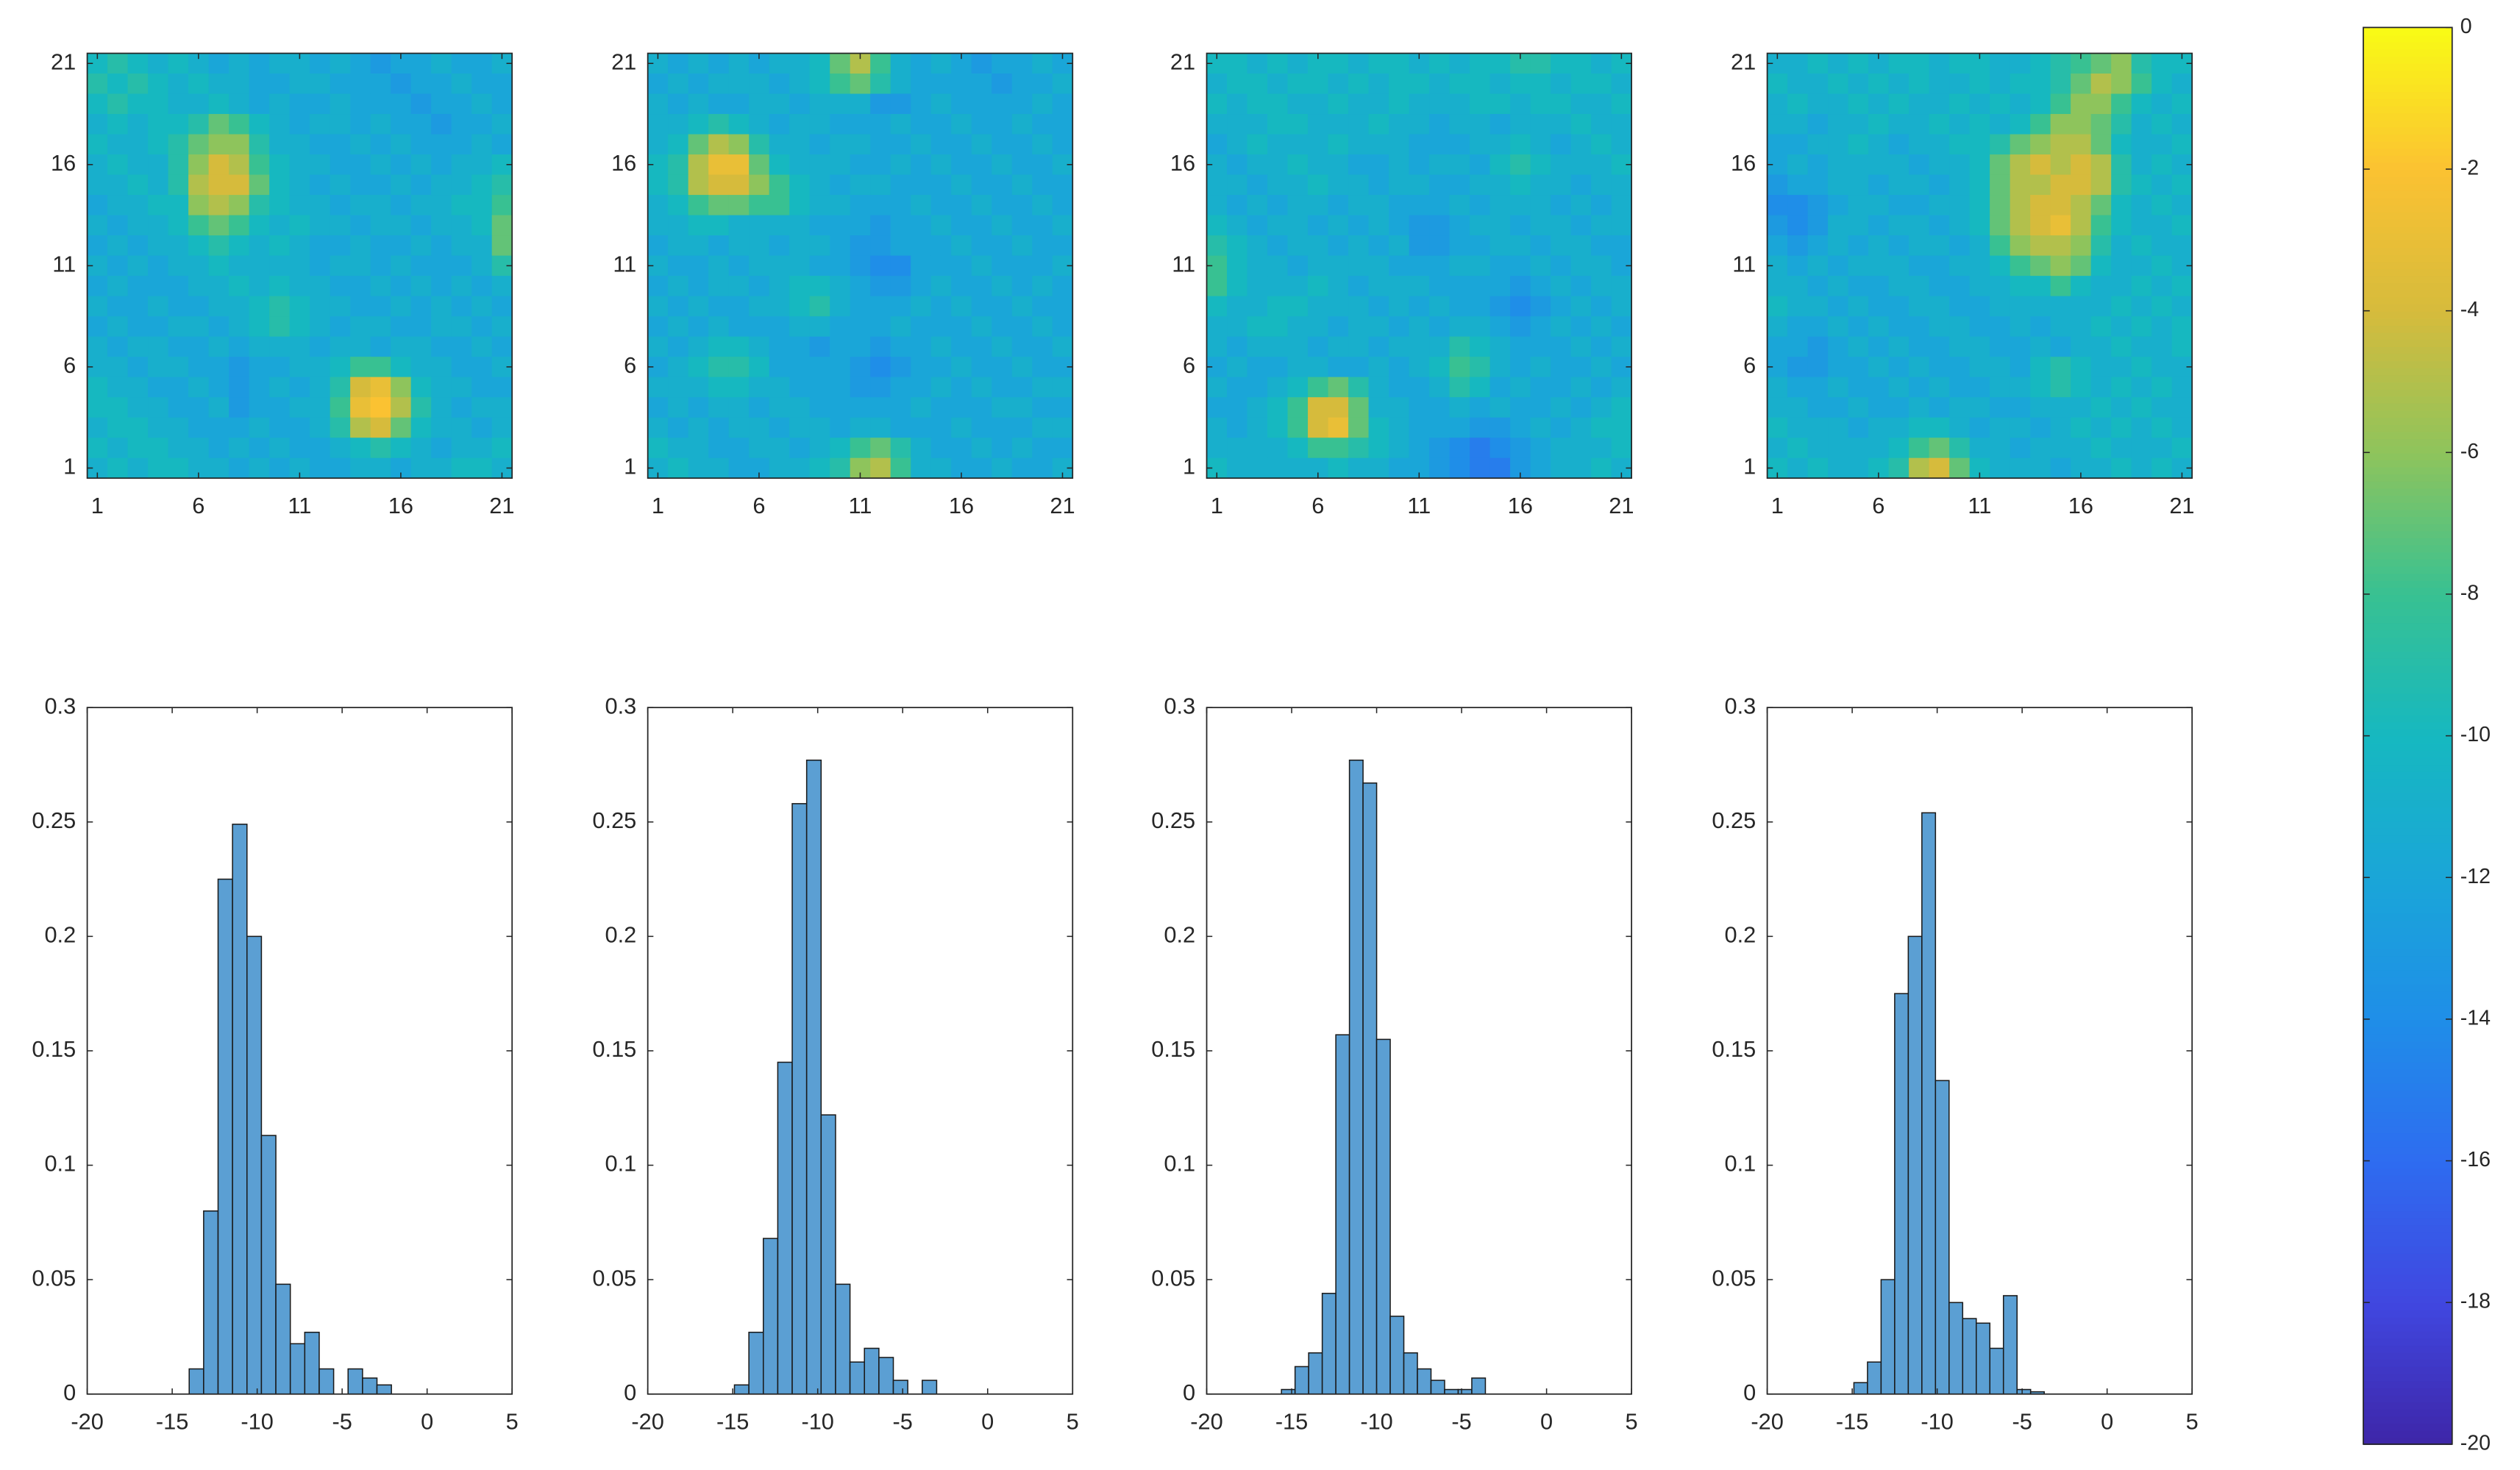  What do you see at coordinates (2192, 1421) in the screenshot?
I see `x-tick-label: 5` at bounding box center [2192, 1421].